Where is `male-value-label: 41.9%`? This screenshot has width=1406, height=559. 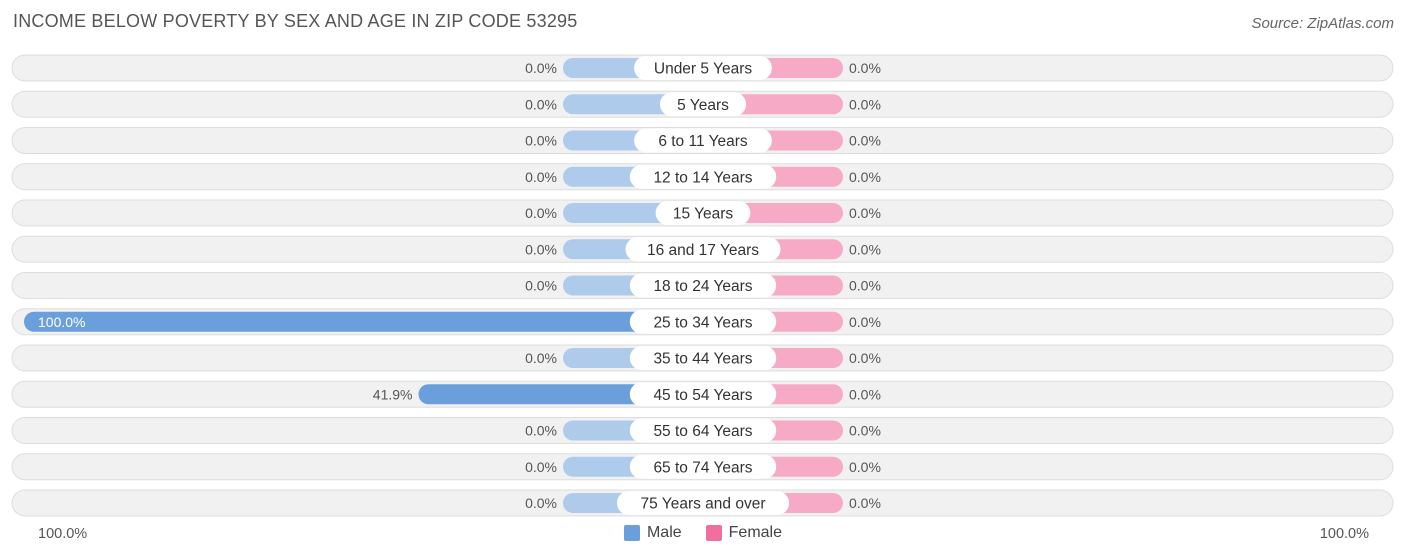 male-value-label: 41.9% is located at coordinates (393, 394).